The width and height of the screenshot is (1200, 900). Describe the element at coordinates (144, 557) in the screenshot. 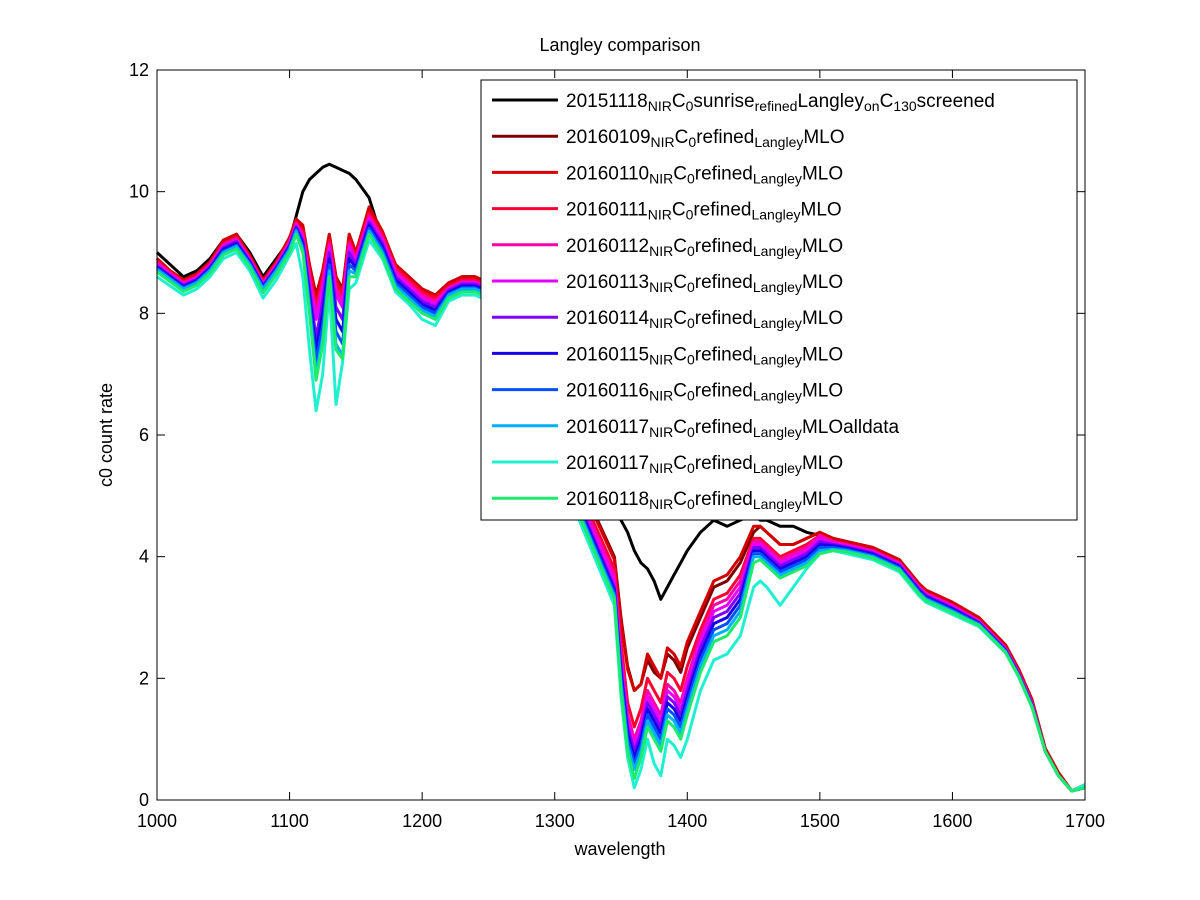

I see `y-tick-label-4: 4` at that location.